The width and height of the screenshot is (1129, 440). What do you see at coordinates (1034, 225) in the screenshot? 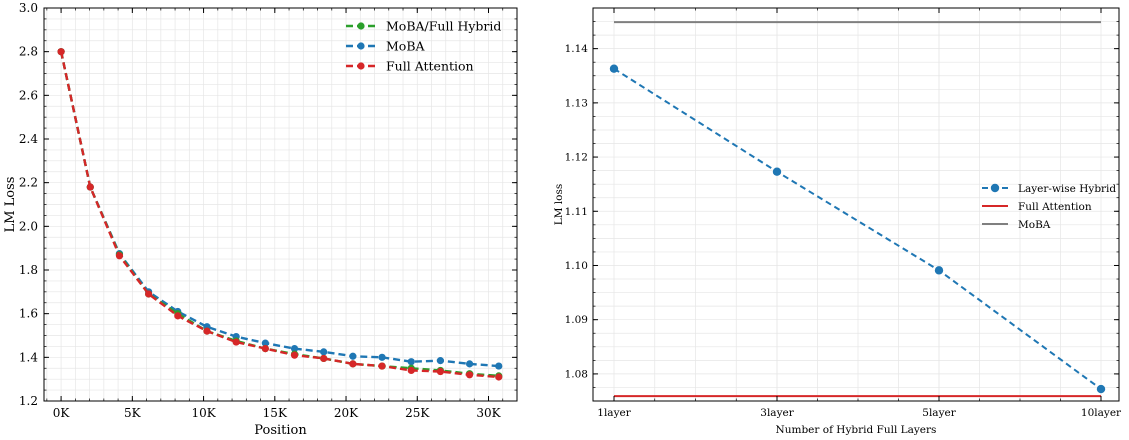
I see `right-legend-label: MoBA` at bounding box center [1034, 225].